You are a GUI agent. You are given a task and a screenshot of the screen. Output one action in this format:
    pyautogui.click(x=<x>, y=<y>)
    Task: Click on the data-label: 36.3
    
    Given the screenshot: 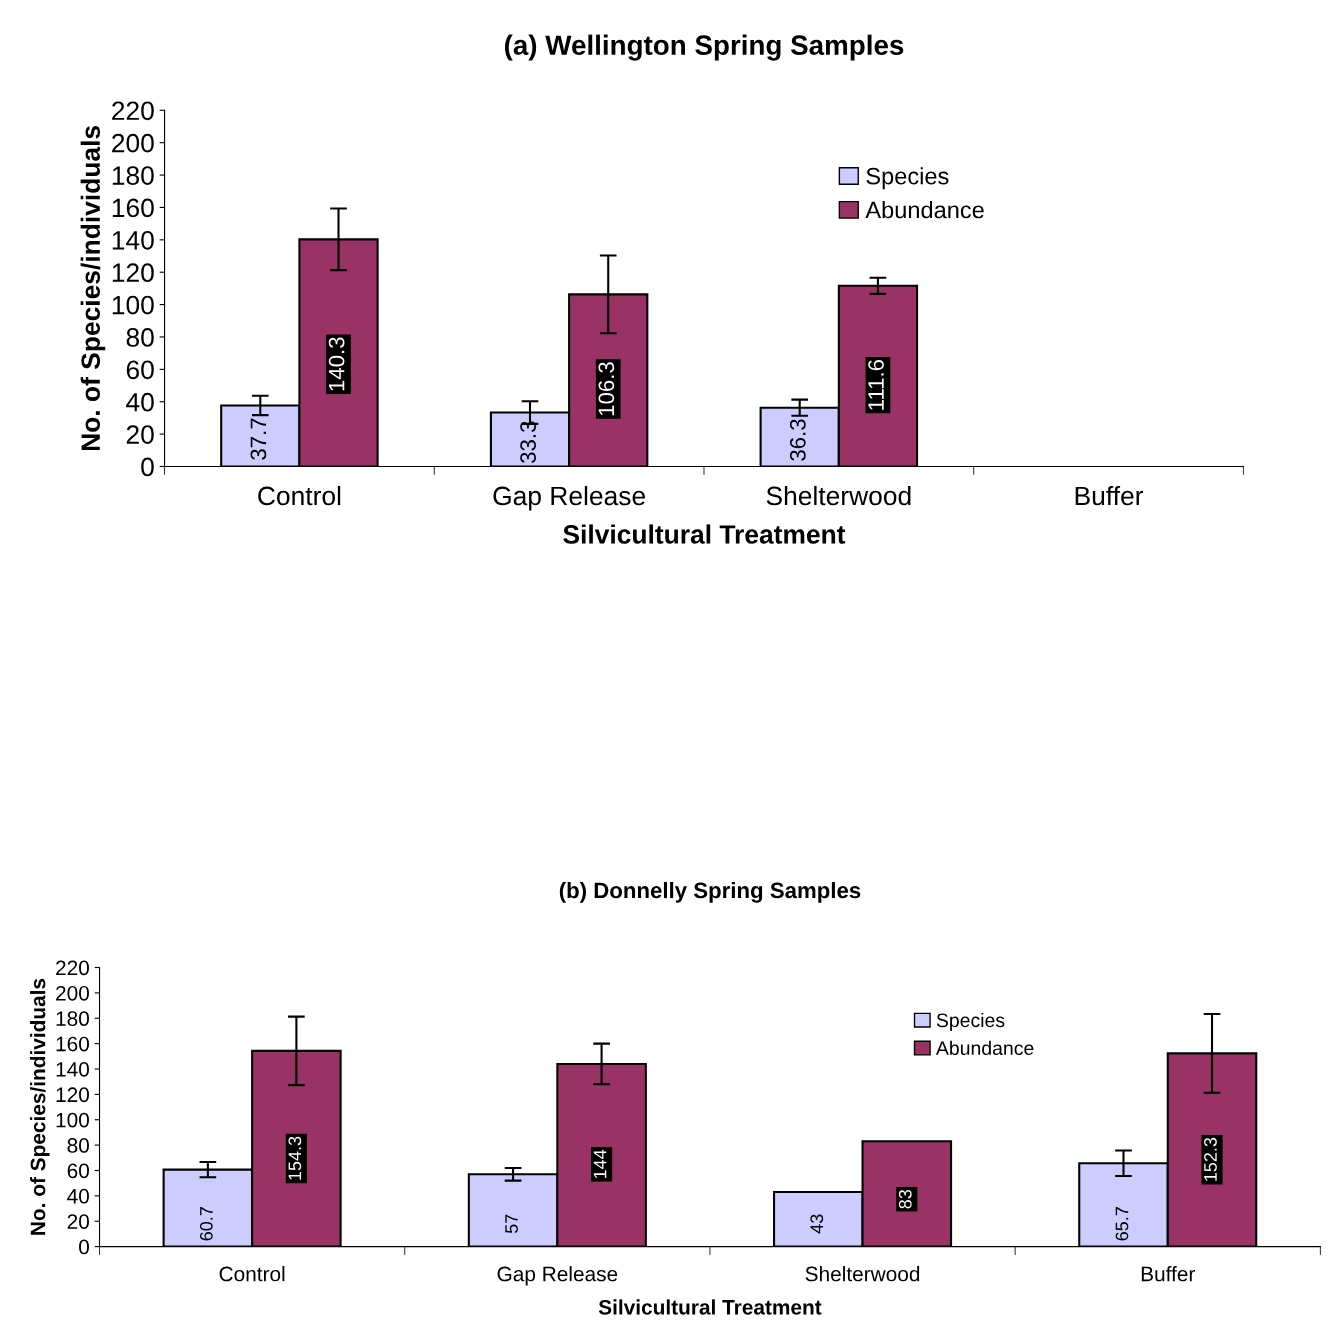 What is the action you would take?
    pyautogui.click(x=797, y=440)
    